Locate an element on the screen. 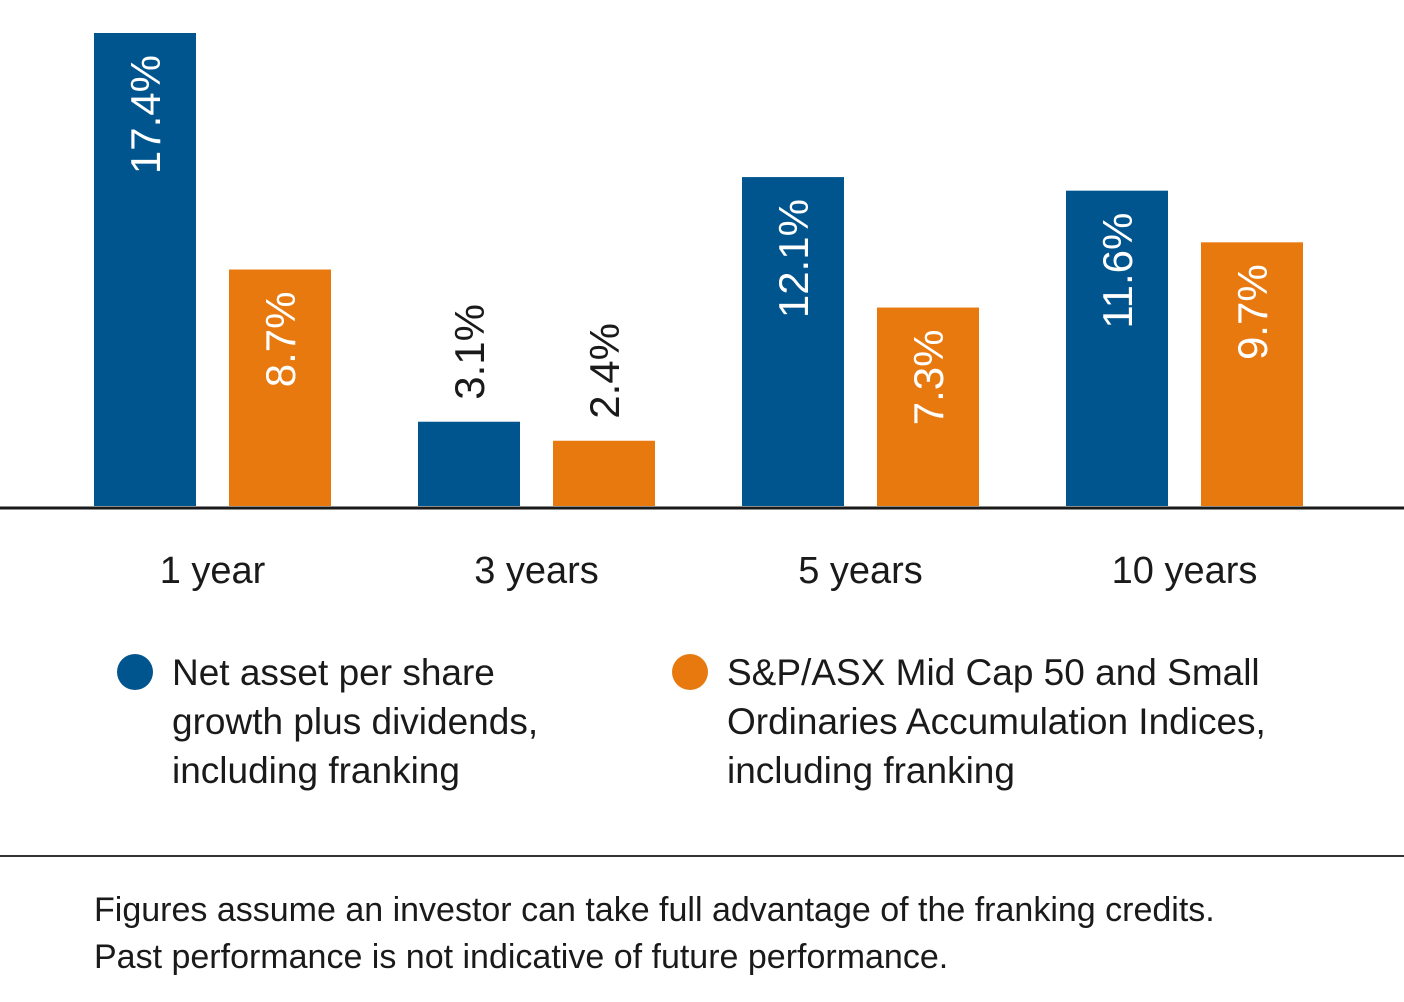 The width and height of the screenshot is (1404, 1002). divider-line is located at coordinates (702, 856).